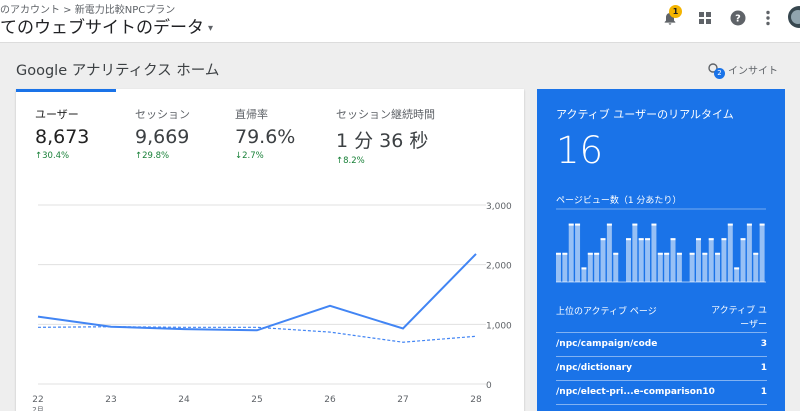  I want to click on metric-tab-users: ユーザー 8,673 ↑30.4%, so click(62, 133).